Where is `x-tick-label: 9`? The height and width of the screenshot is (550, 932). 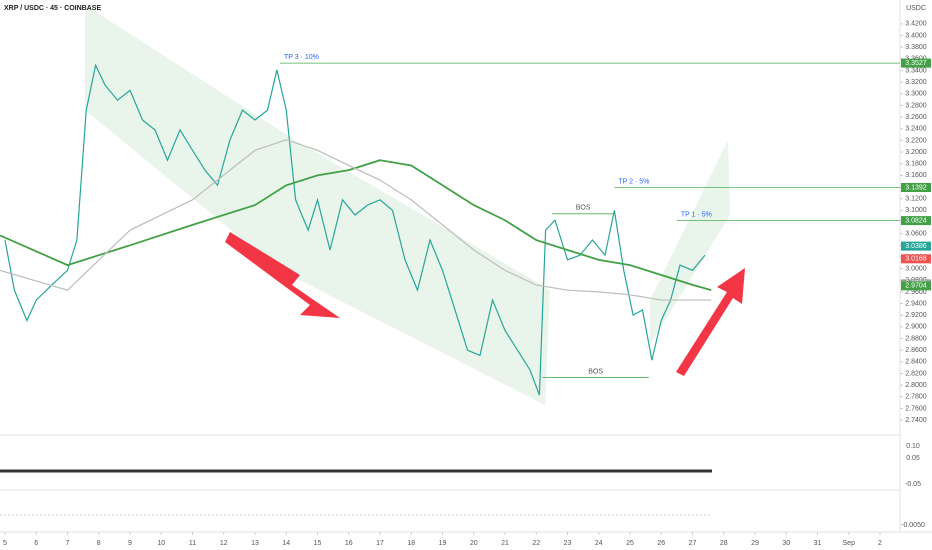
x-tick-label: 9 is located at coordinates (130, 543).